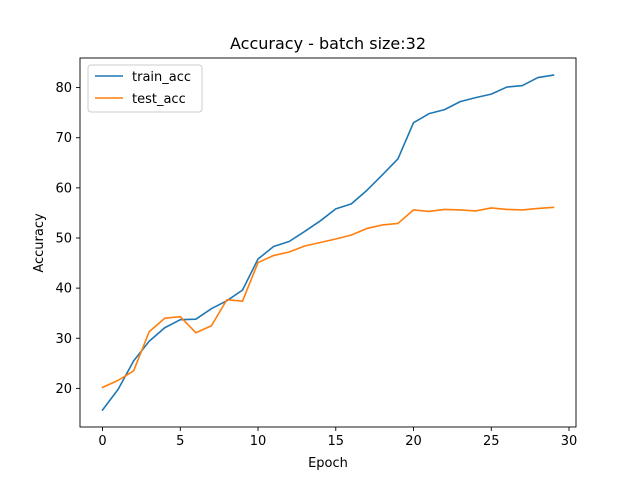 The height and width of the screenshot is (480, 640). Describe the element at coordinates (63, 88) in the screenshot. I see `y-tick-label: 80` at that location.